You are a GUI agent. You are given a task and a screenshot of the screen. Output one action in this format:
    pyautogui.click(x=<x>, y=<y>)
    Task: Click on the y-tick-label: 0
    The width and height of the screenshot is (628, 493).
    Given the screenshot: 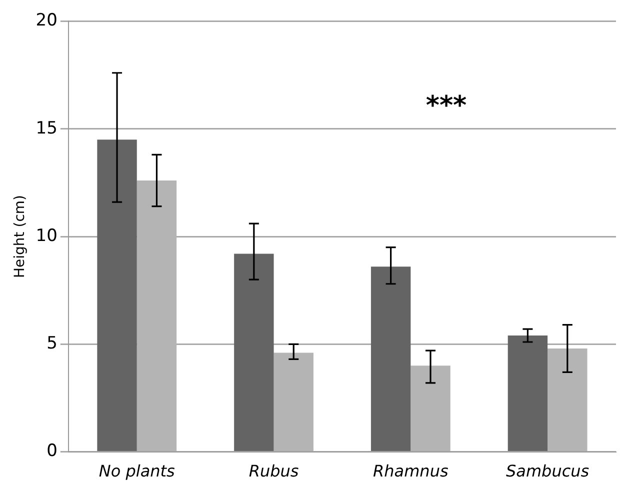 What is the action you would take?
    pyautogui.click(x=52, y=451)
    